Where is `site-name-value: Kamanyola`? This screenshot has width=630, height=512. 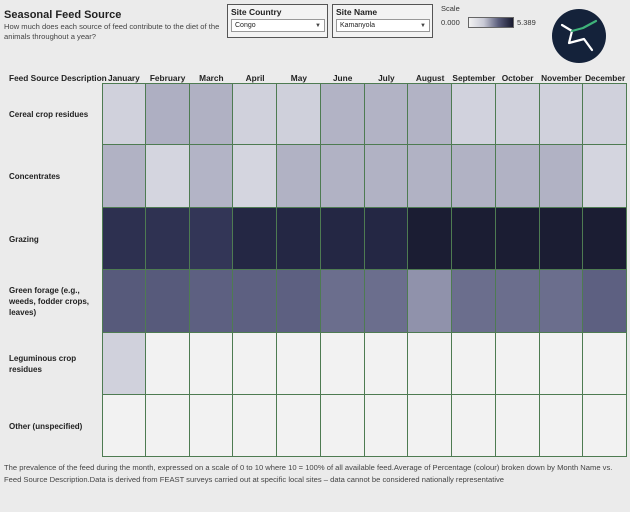 site-name-value: Kamanyola is located at coordinates (358, 25).